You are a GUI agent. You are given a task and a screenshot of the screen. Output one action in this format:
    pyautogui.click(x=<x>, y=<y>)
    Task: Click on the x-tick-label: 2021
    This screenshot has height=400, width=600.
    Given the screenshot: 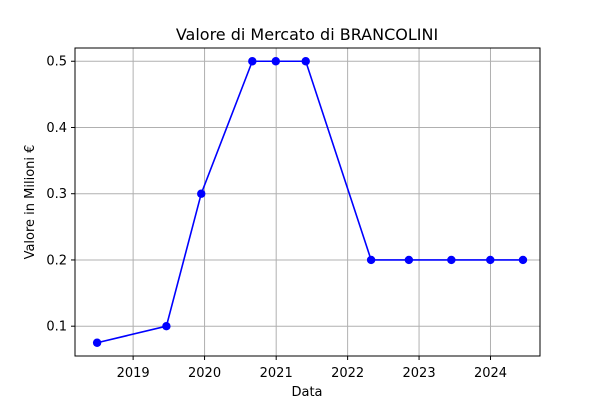 What is the action you would take?
    pyautogui.click(x=276, y=373)
    